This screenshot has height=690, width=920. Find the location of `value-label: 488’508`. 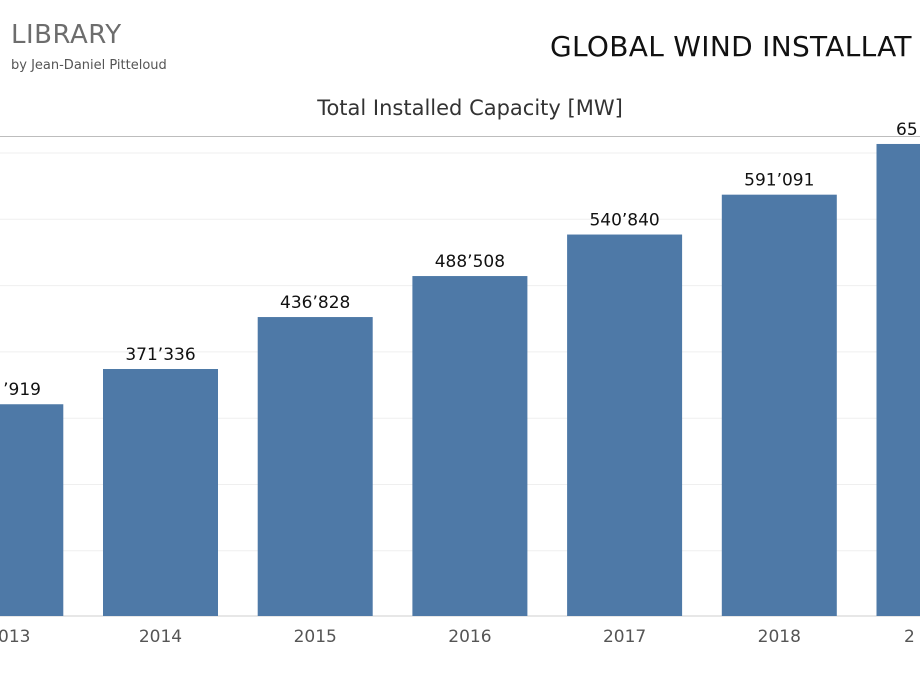

value-label: 488’508 is located at coordinates (470, 262).